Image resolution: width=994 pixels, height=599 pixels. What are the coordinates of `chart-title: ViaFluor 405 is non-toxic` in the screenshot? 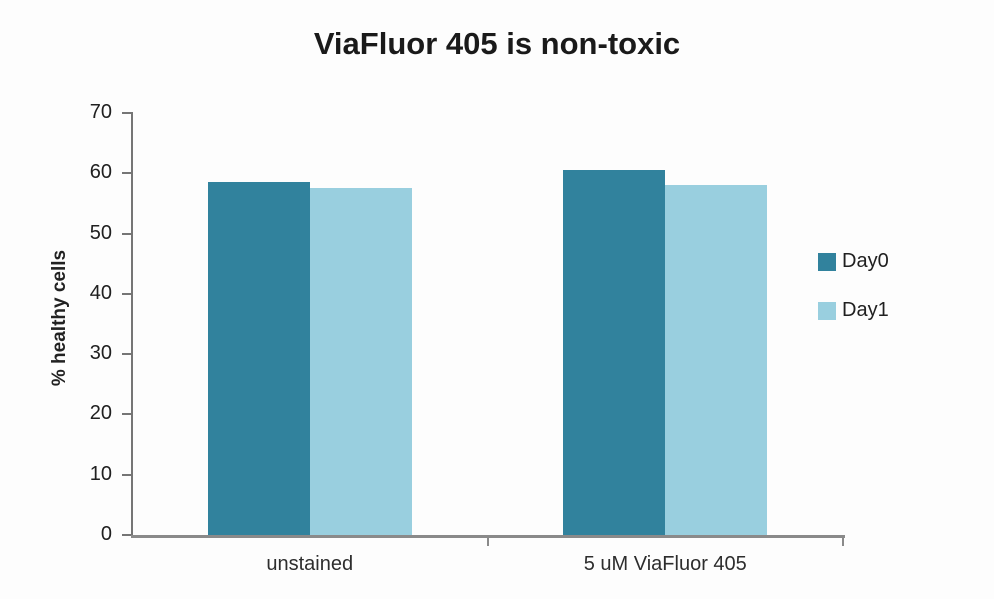 It's located at (497, 43).